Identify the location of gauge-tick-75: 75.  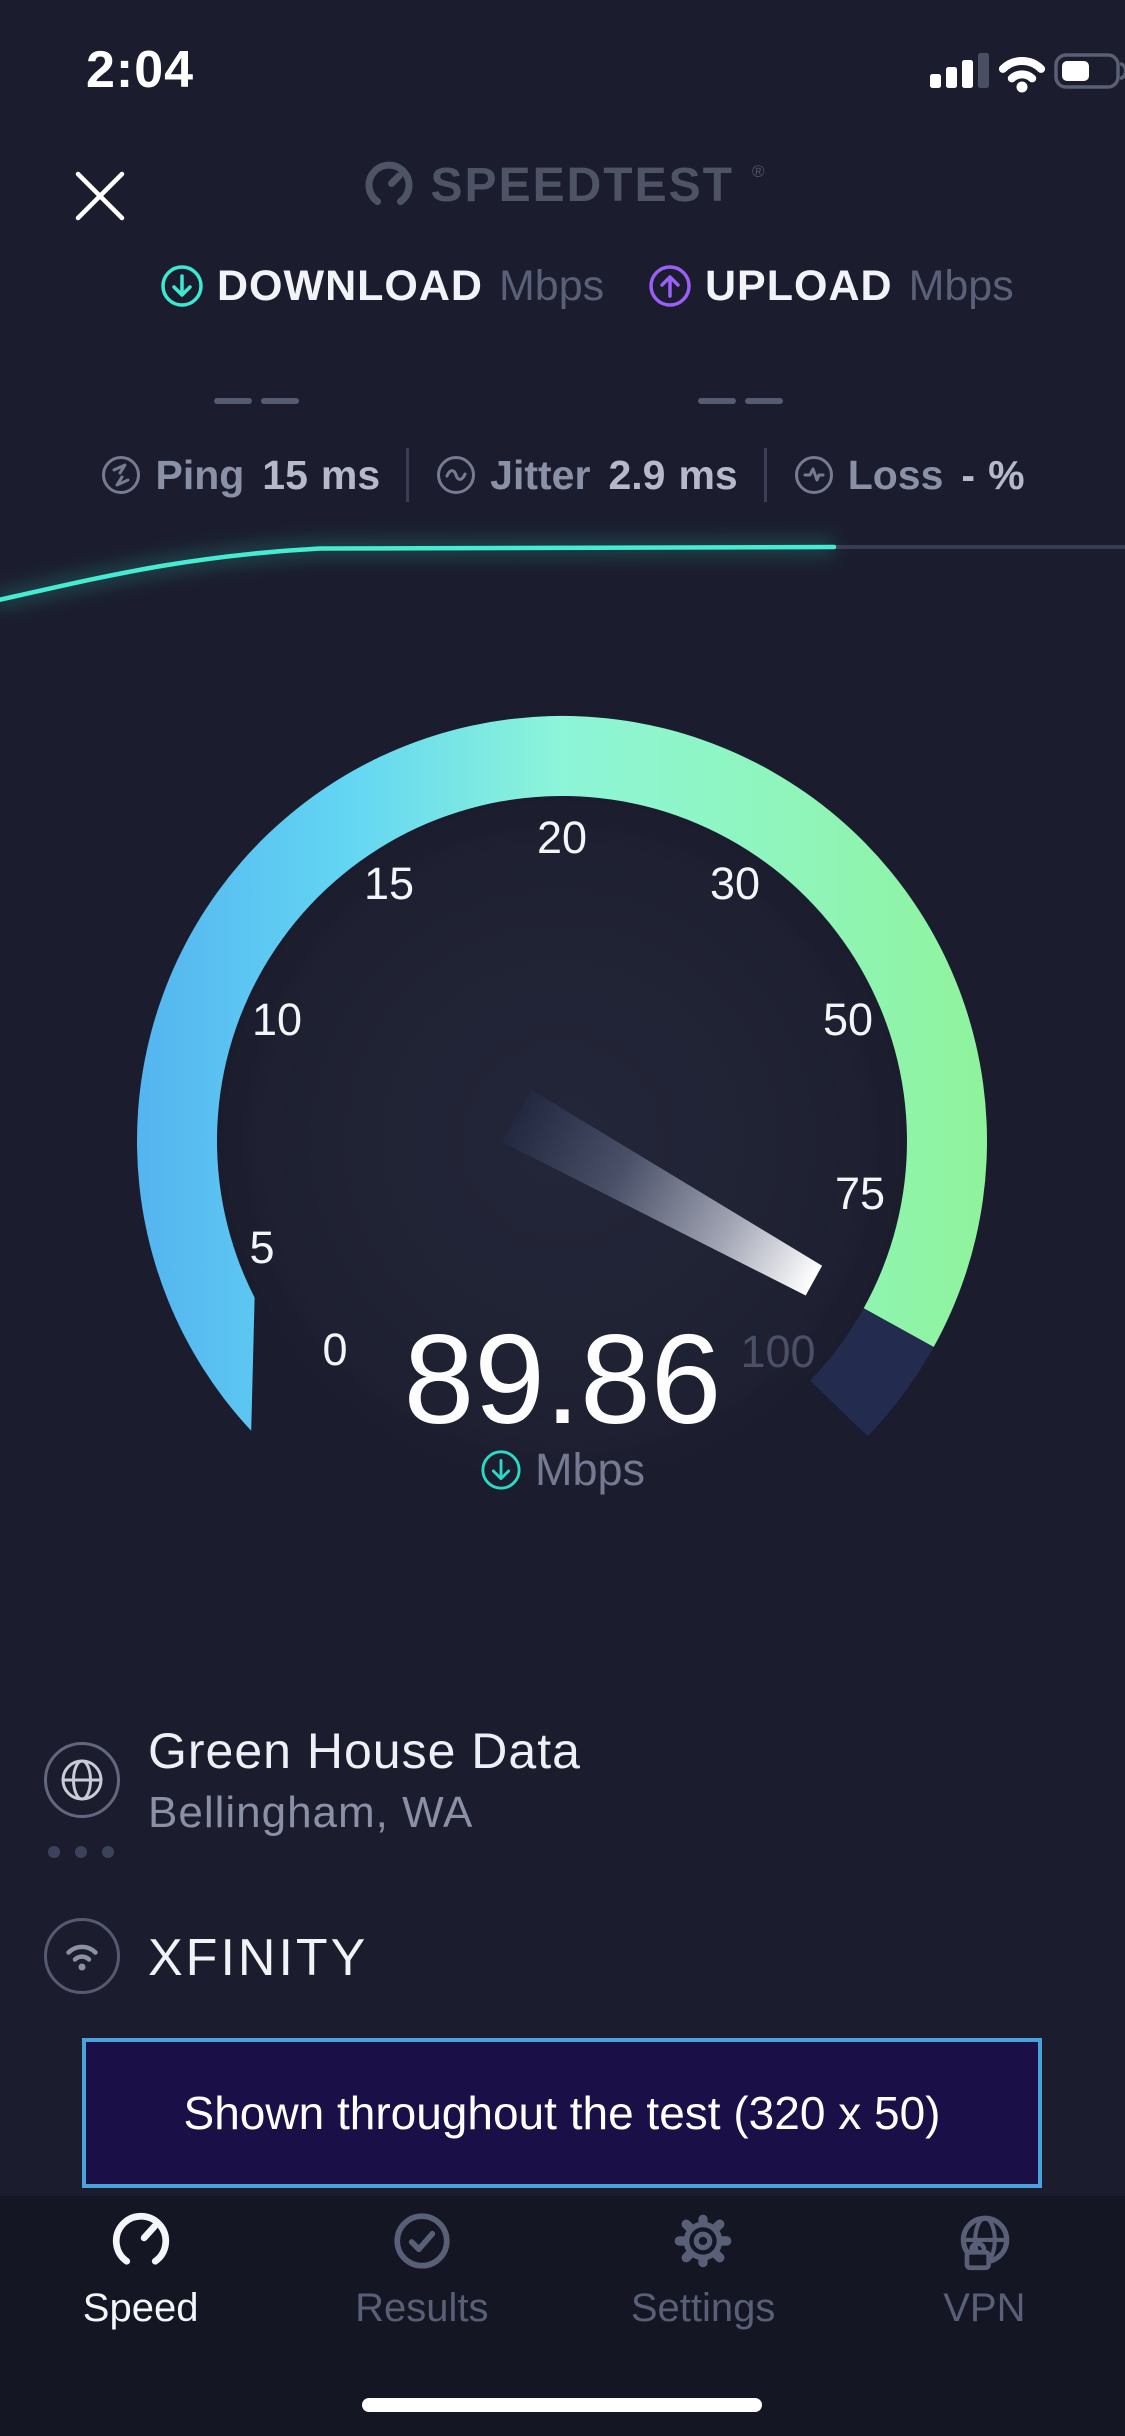
(860, 1193).